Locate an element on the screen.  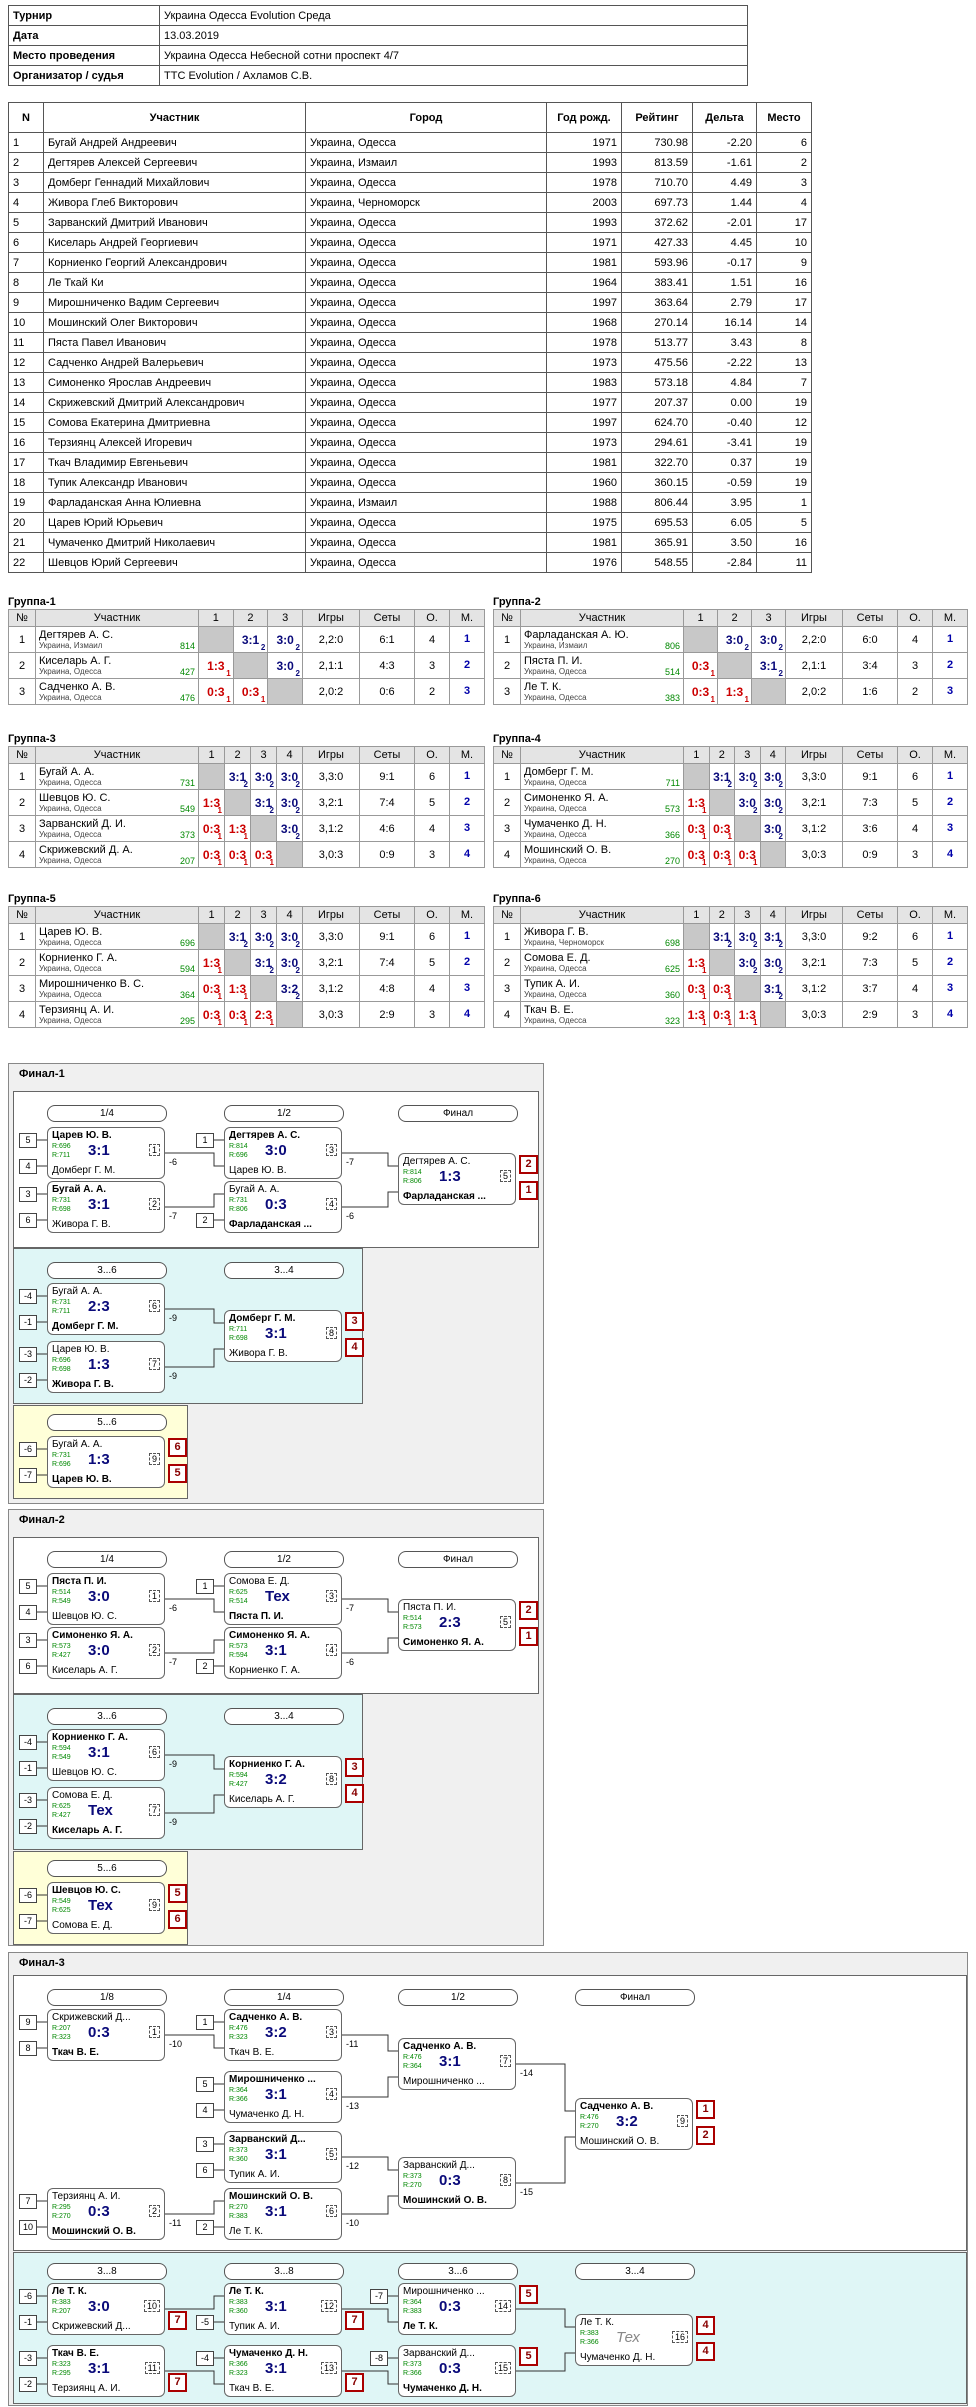
match: Дегтярев А. С. R:814 R:696 3:0 3 Царев Ю. В. is located at coordinates (283, 1153).